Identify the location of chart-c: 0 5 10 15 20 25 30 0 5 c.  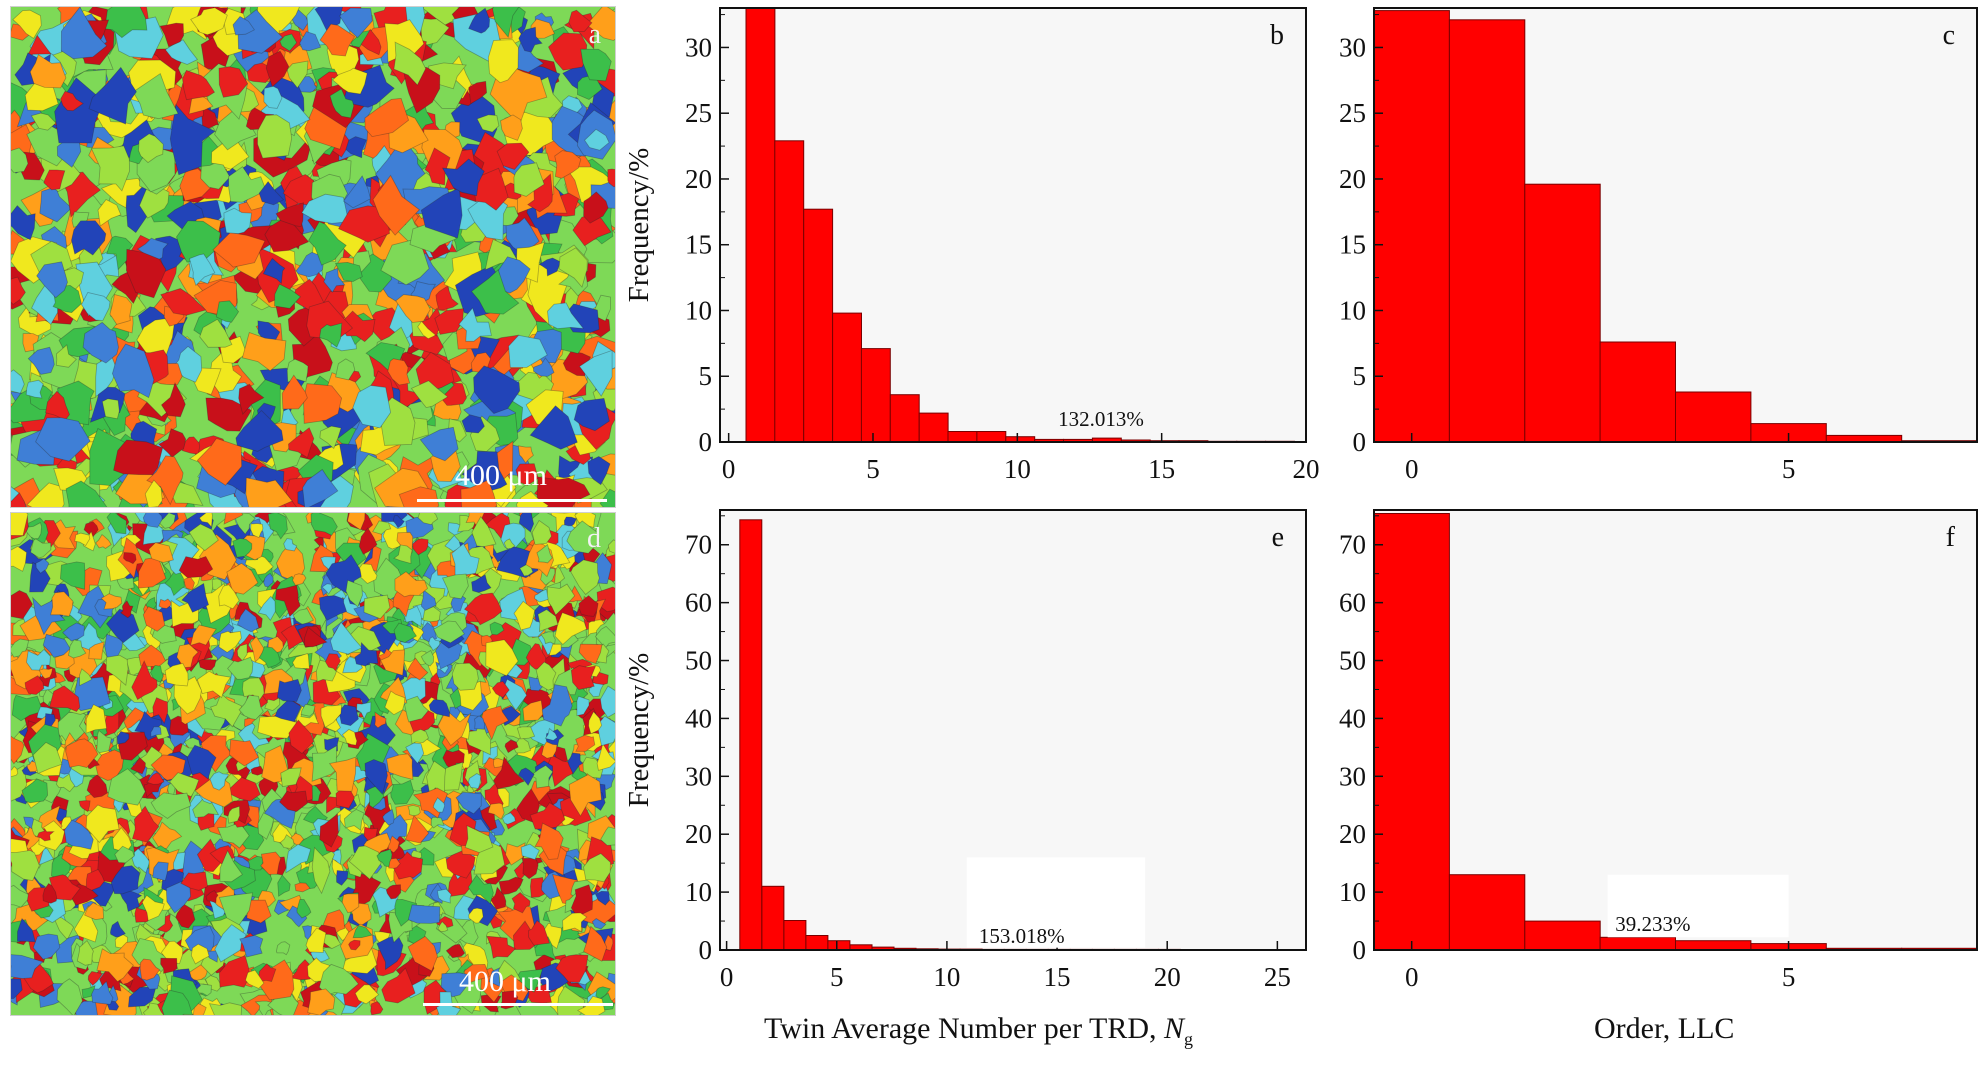
(1658, 245).